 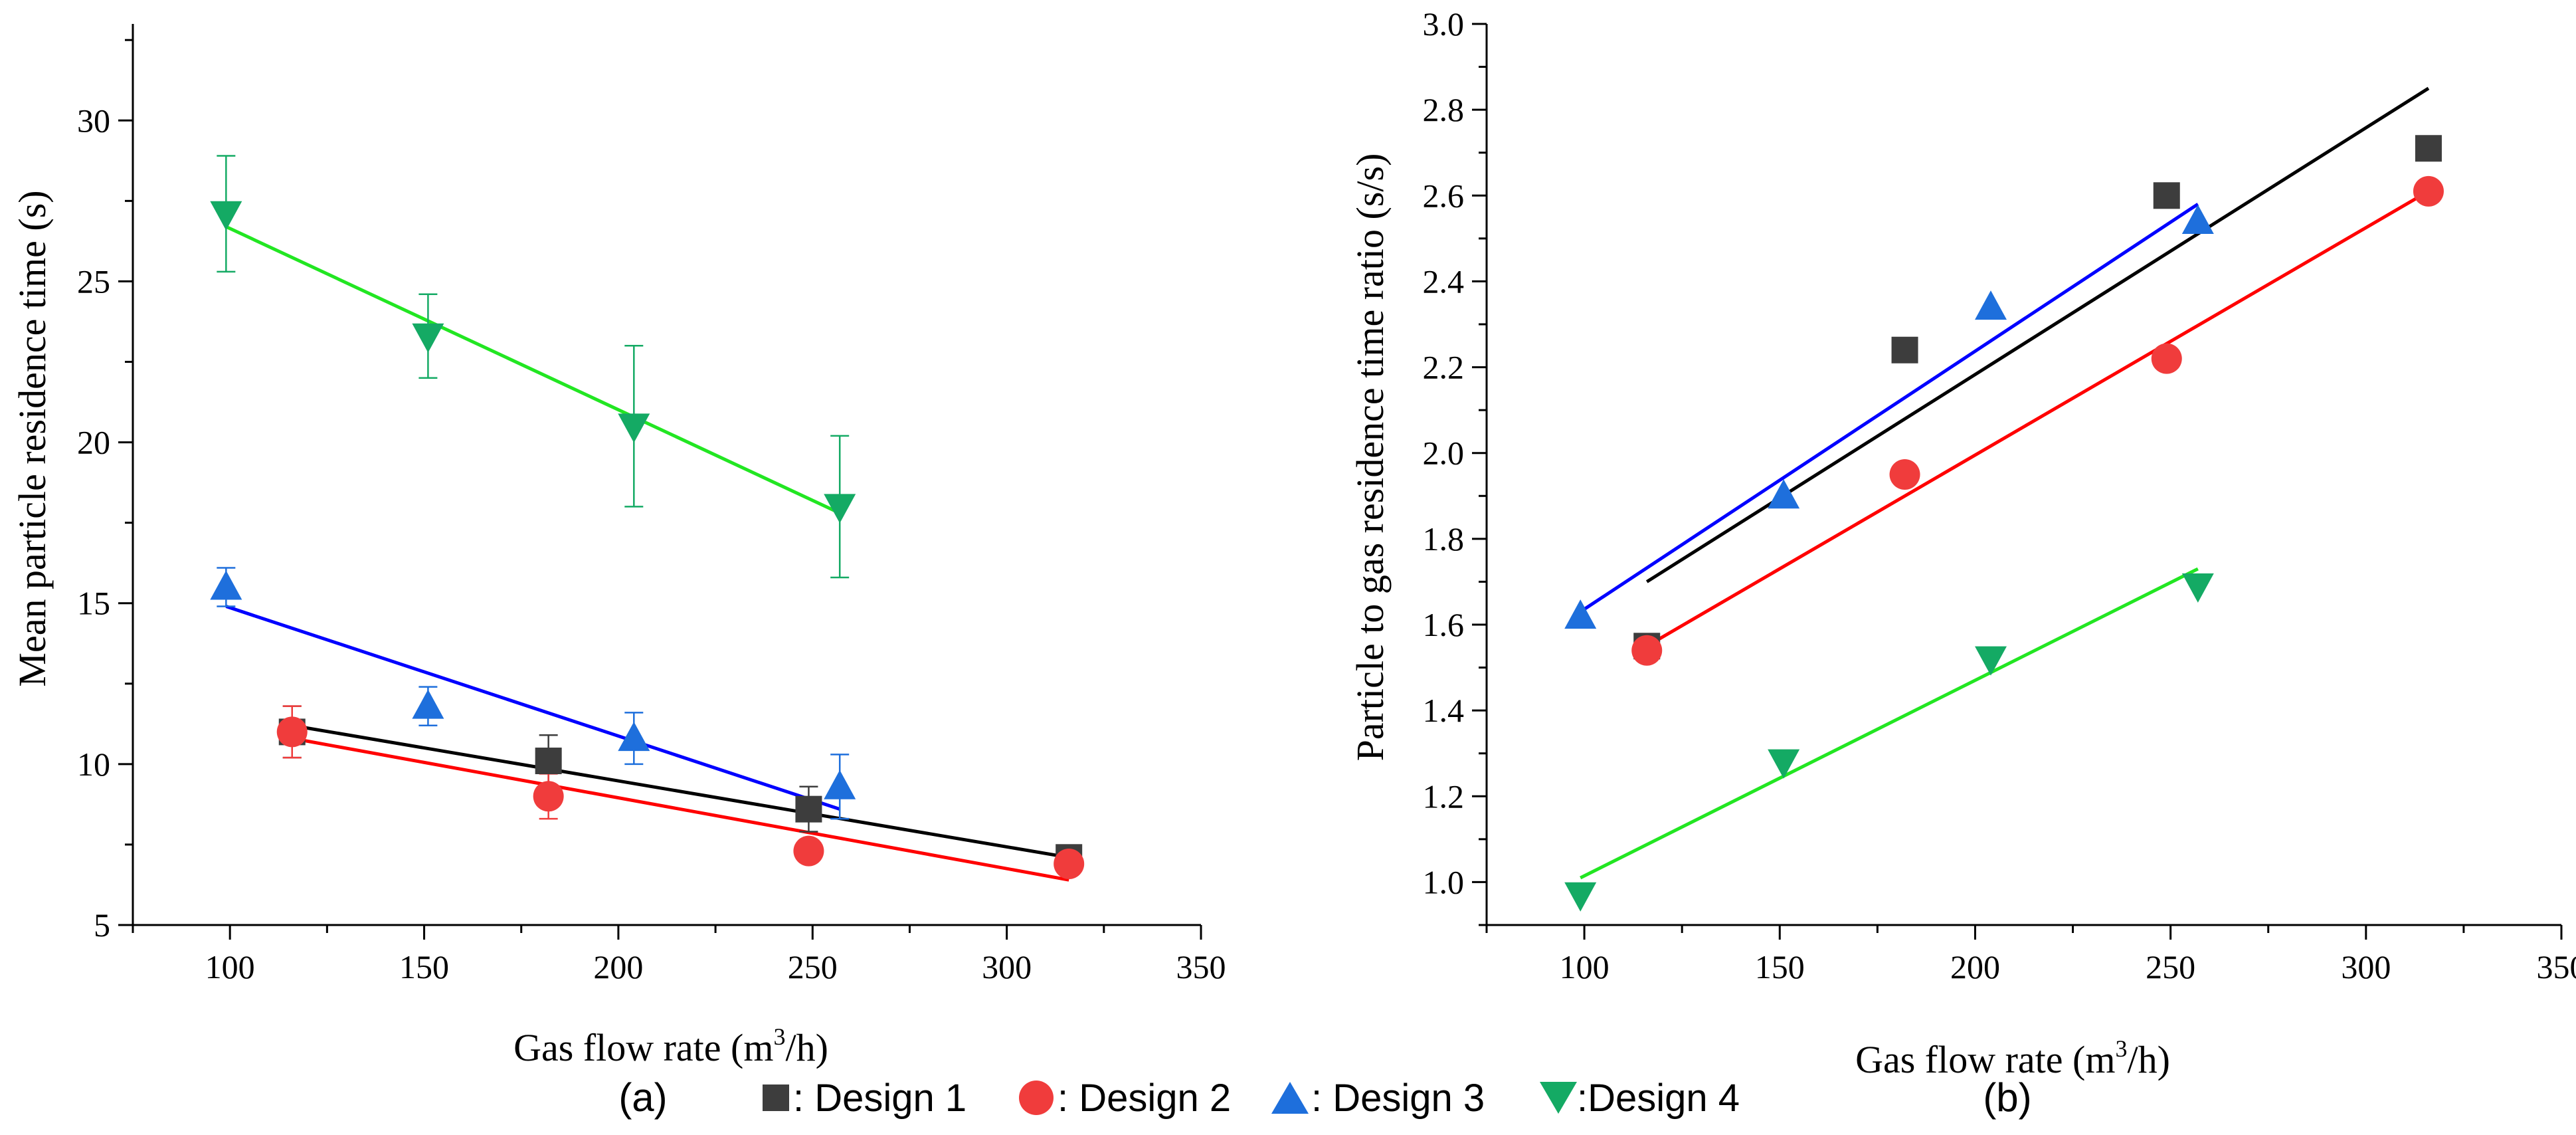 I want to click on legend-entry-design-2: : Design 2, so click(x=1125, y=1098).